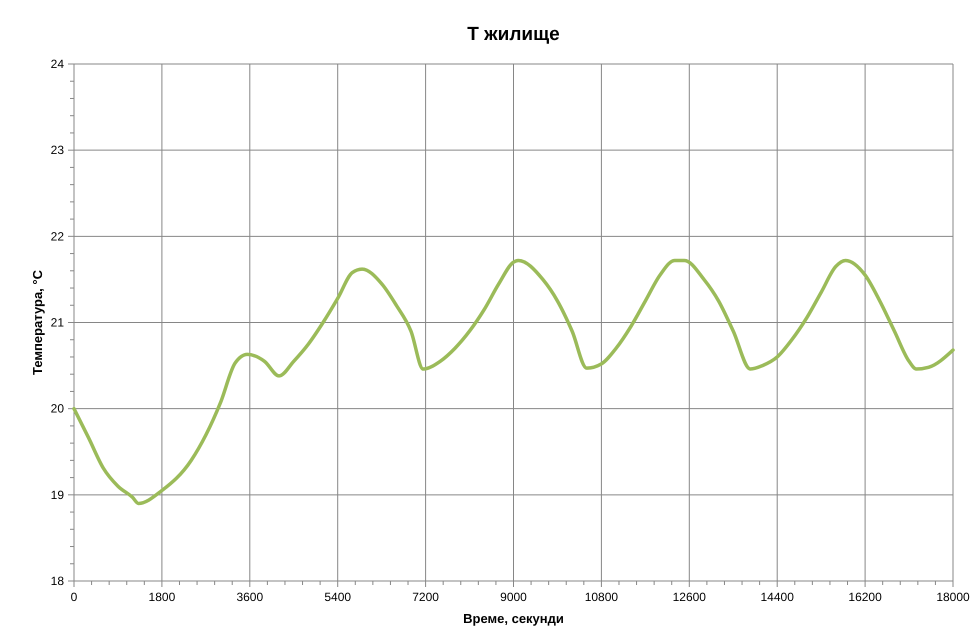 The width and height of the screenshot is (978, 640). I want to click on x-tick-label: 3600, so click(250, 597).